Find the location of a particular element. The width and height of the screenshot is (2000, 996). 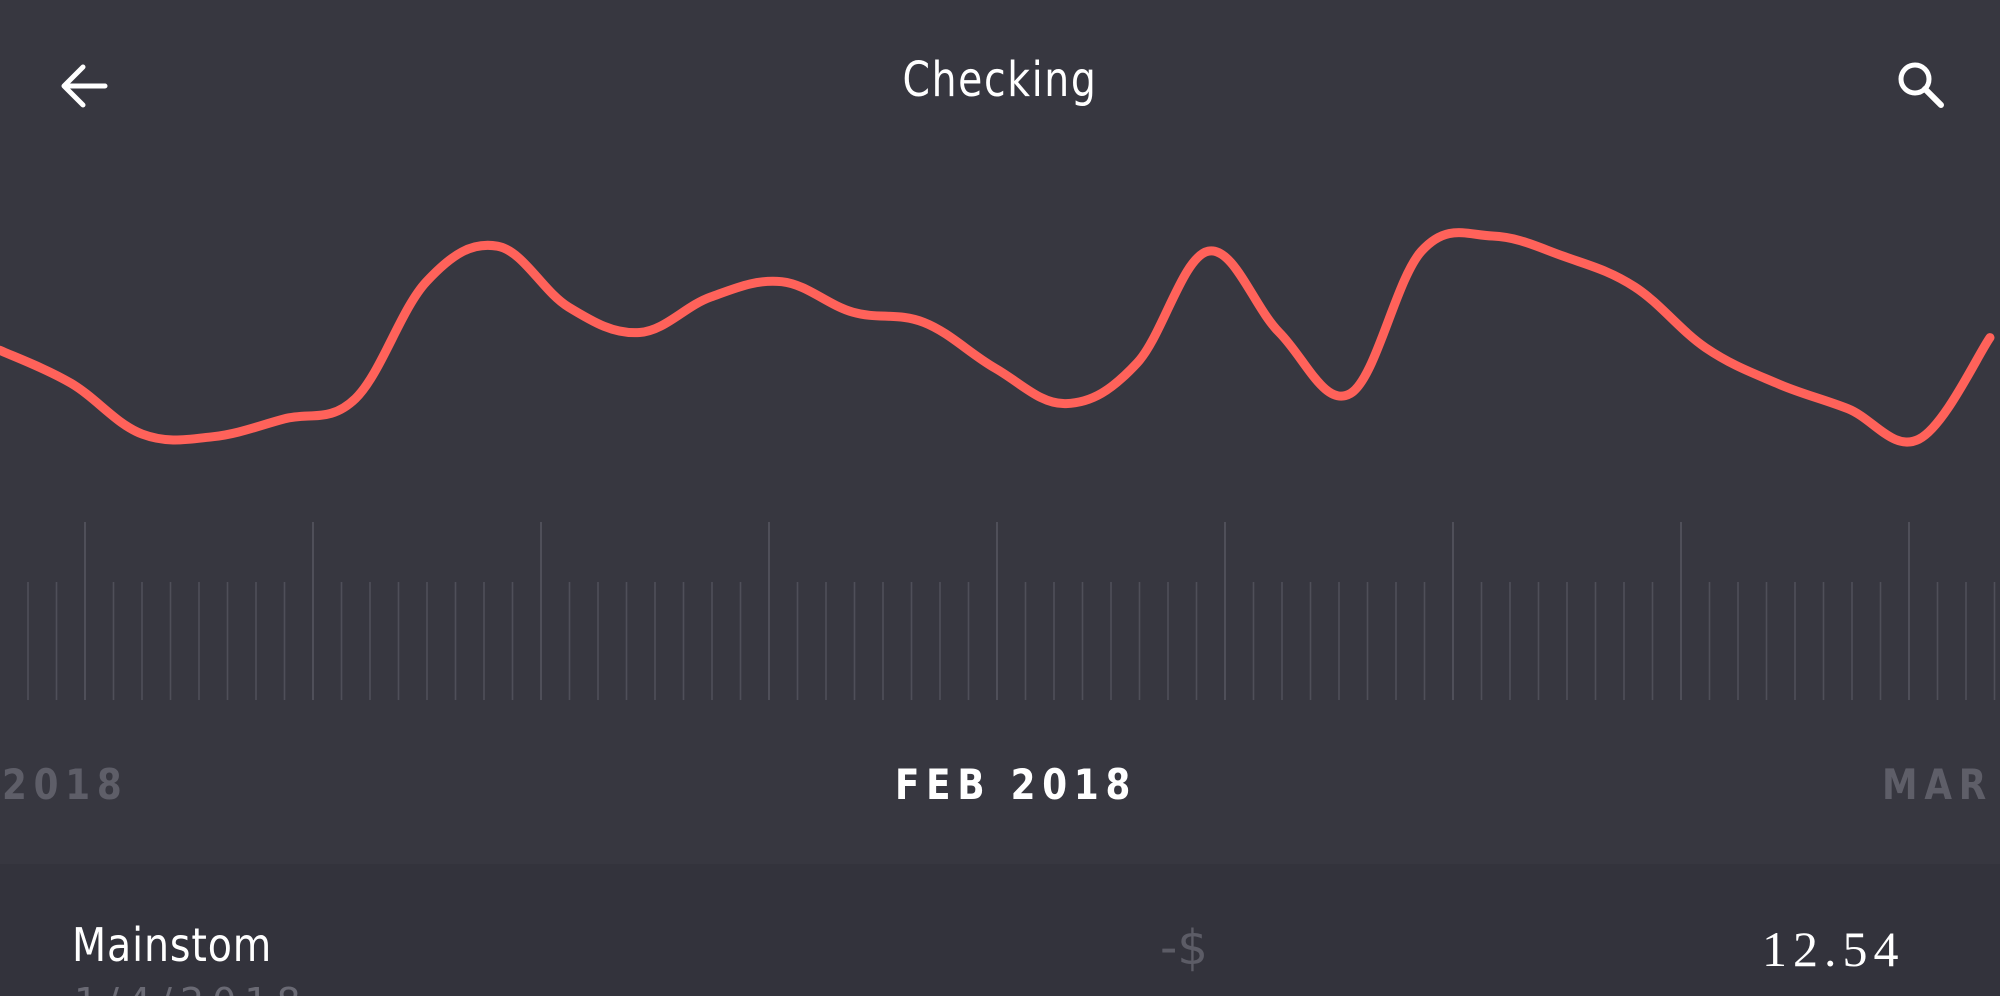

transaction-currency-sign: -$ is located at coordinates (1184, 948).